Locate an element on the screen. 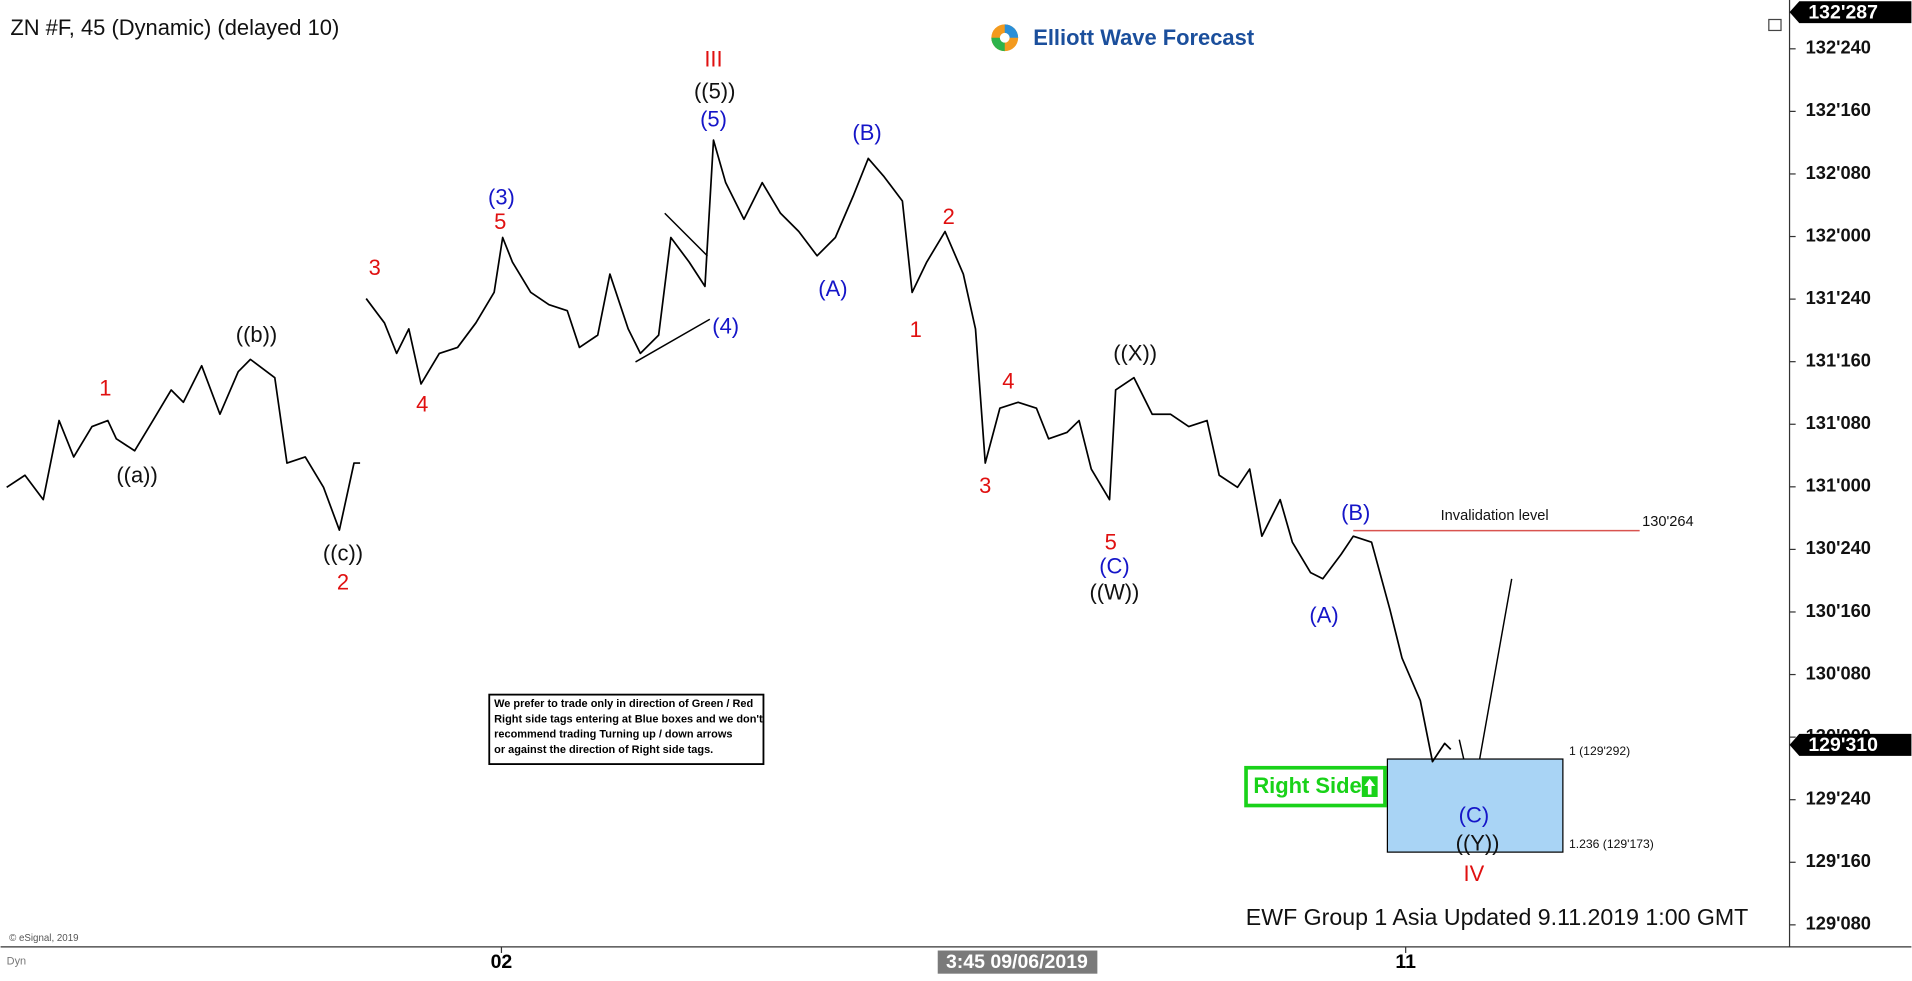  y-tick-label: 131'240 is located at coordinates (1838, 297).